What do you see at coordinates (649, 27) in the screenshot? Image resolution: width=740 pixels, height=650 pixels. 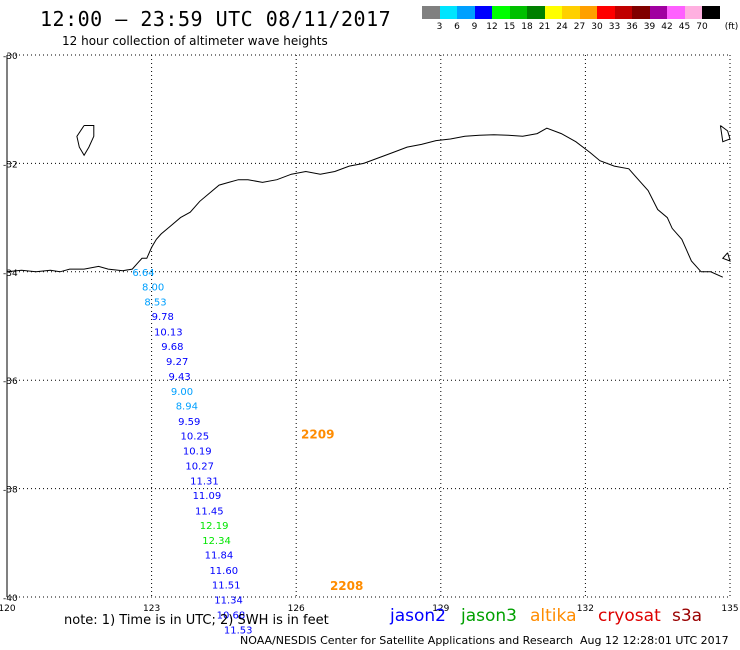 I see `legend-tick-label: 39` at bounding box center [649, 27].